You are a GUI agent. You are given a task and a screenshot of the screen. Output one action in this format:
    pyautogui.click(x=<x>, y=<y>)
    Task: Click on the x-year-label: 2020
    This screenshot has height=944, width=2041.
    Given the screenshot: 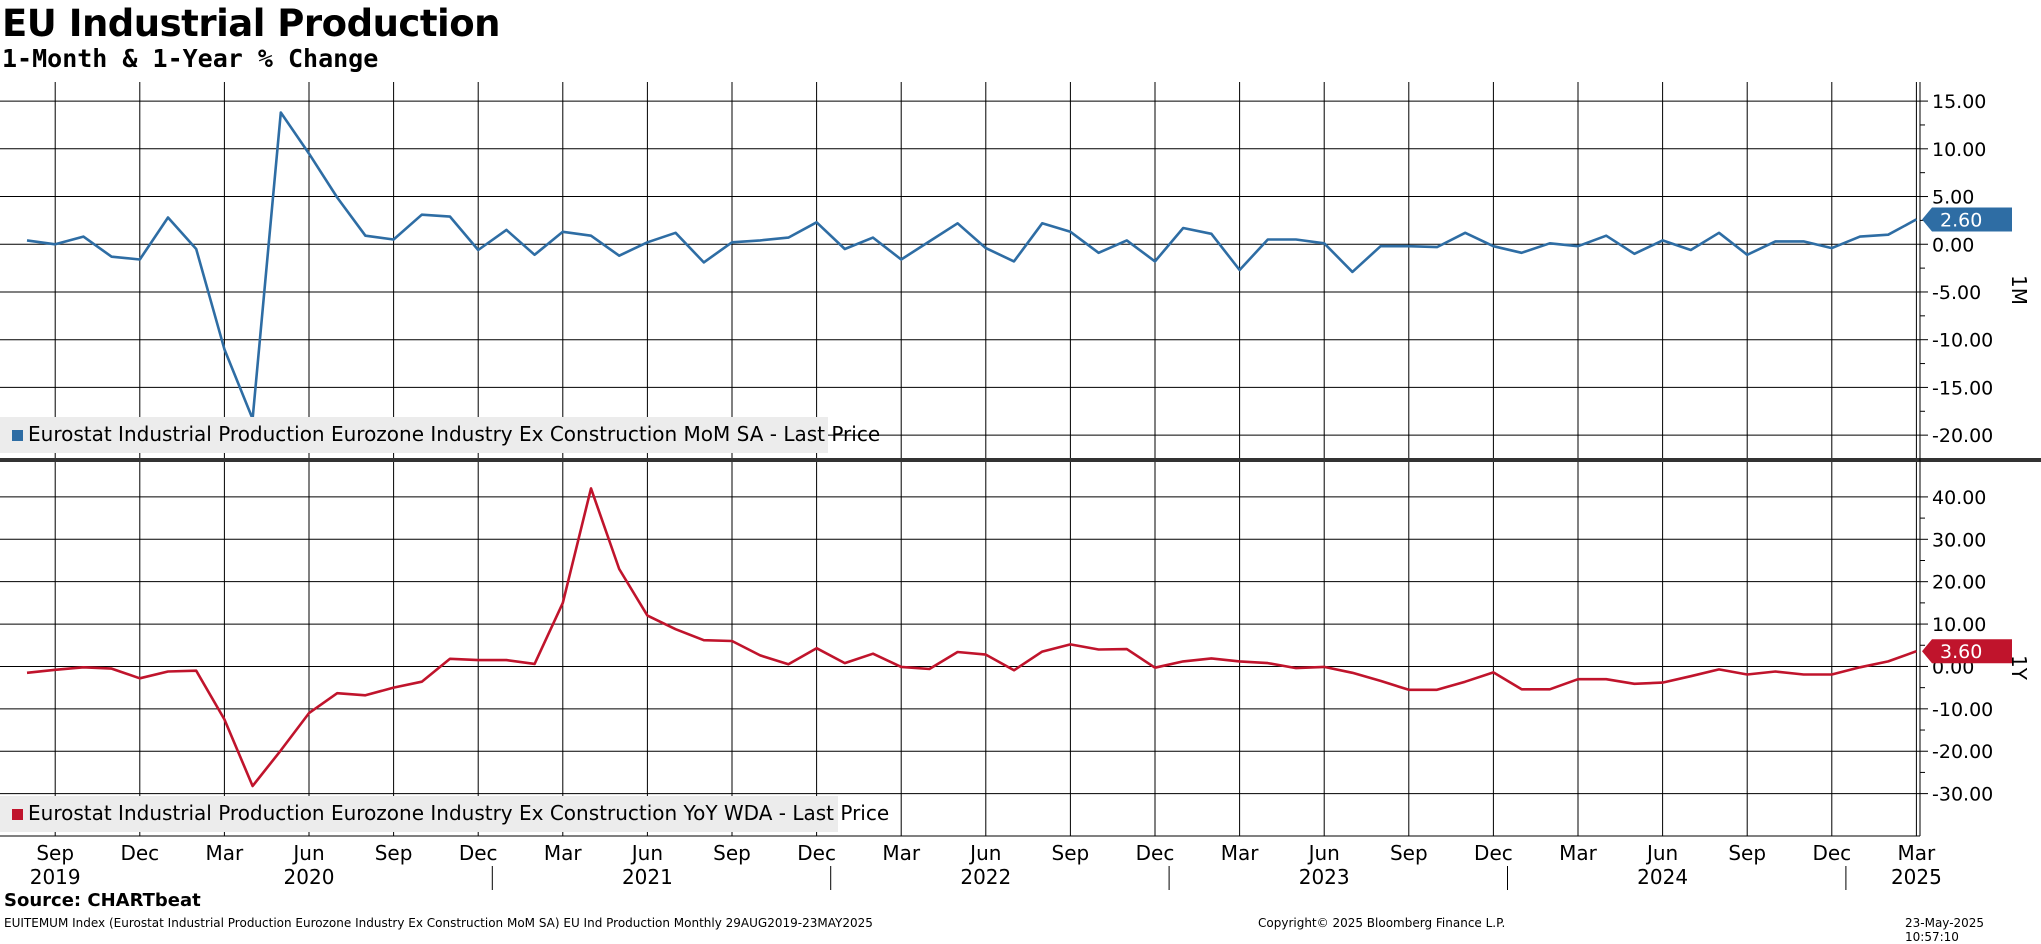 What is the action you would take?
    pyautogui.click(x=309, y=877)
    